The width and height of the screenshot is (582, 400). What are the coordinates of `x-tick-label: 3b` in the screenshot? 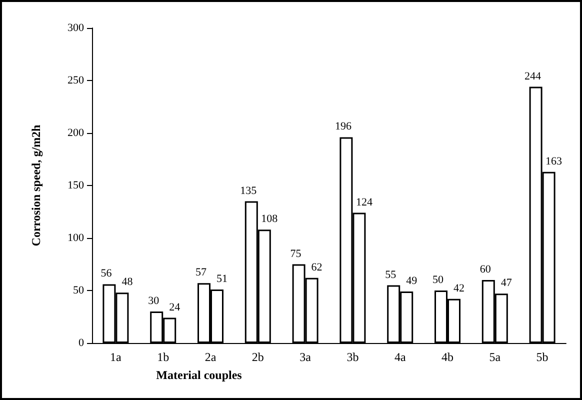 It's located at (352, 357).